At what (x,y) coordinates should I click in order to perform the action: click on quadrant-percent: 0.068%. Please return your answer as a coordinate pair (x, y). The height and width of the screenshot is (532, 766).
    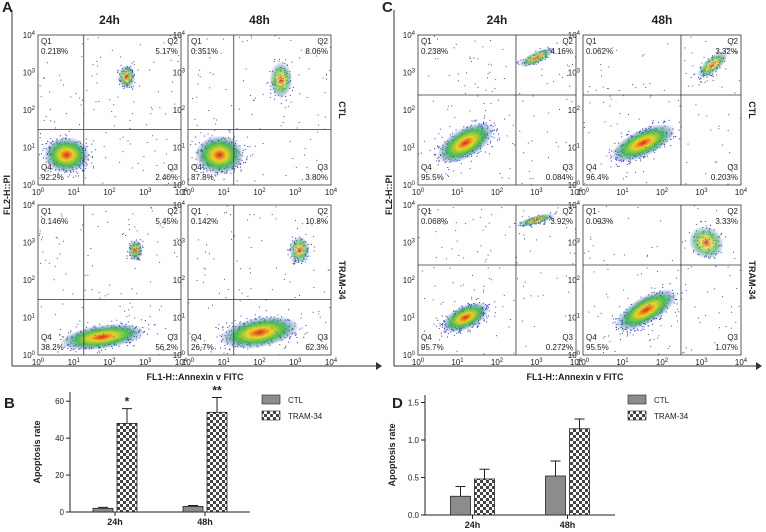
    Looking at the image, I should click on (434, 221).